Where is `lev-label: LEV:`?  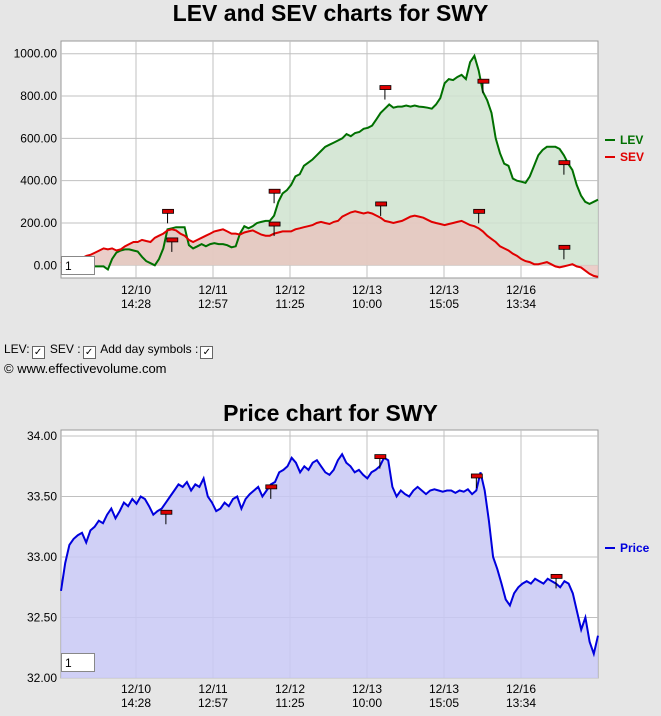 lev-label: LEV: is located at coordinates (17, 349).